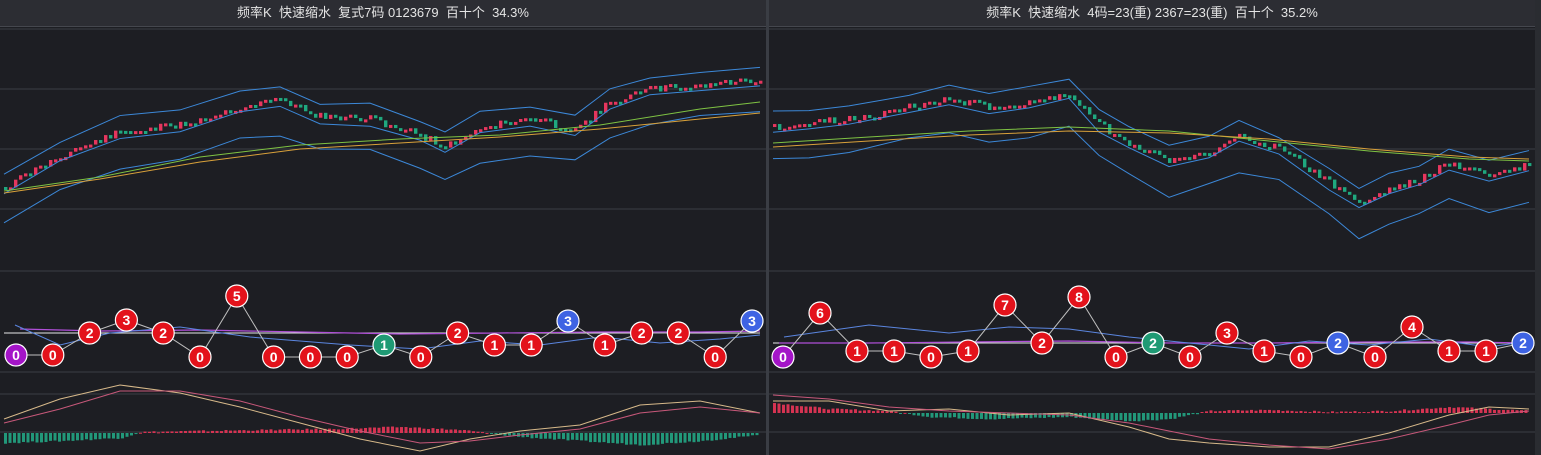 Image resolution: width=1541 pixels, height=455 pixels. Describe the element at coordinates (767, 227) in the screenshot. I see `panel-divider` at that location.